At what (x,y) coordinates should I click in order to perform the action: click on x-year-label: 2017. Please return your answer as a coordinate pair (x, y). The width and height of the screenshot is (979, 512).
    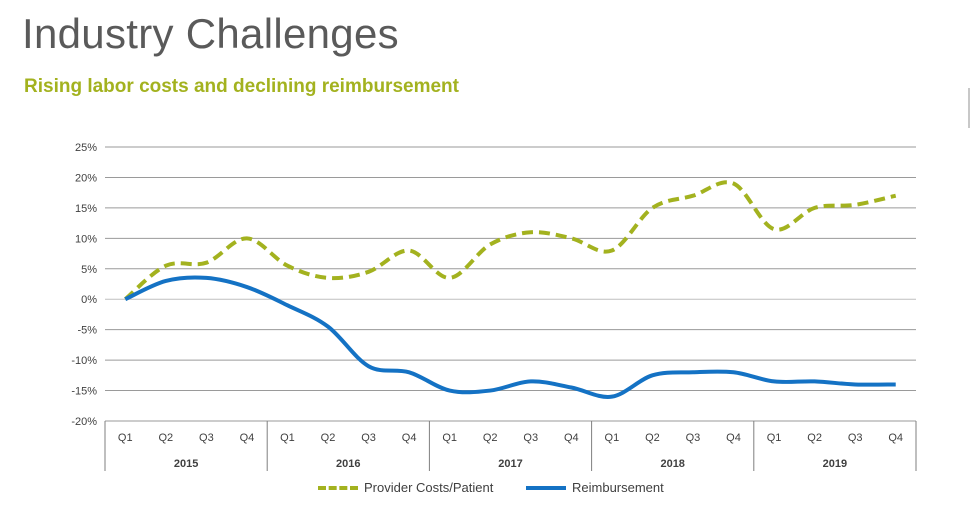
    Looking at the image, I should click on (510, 464).